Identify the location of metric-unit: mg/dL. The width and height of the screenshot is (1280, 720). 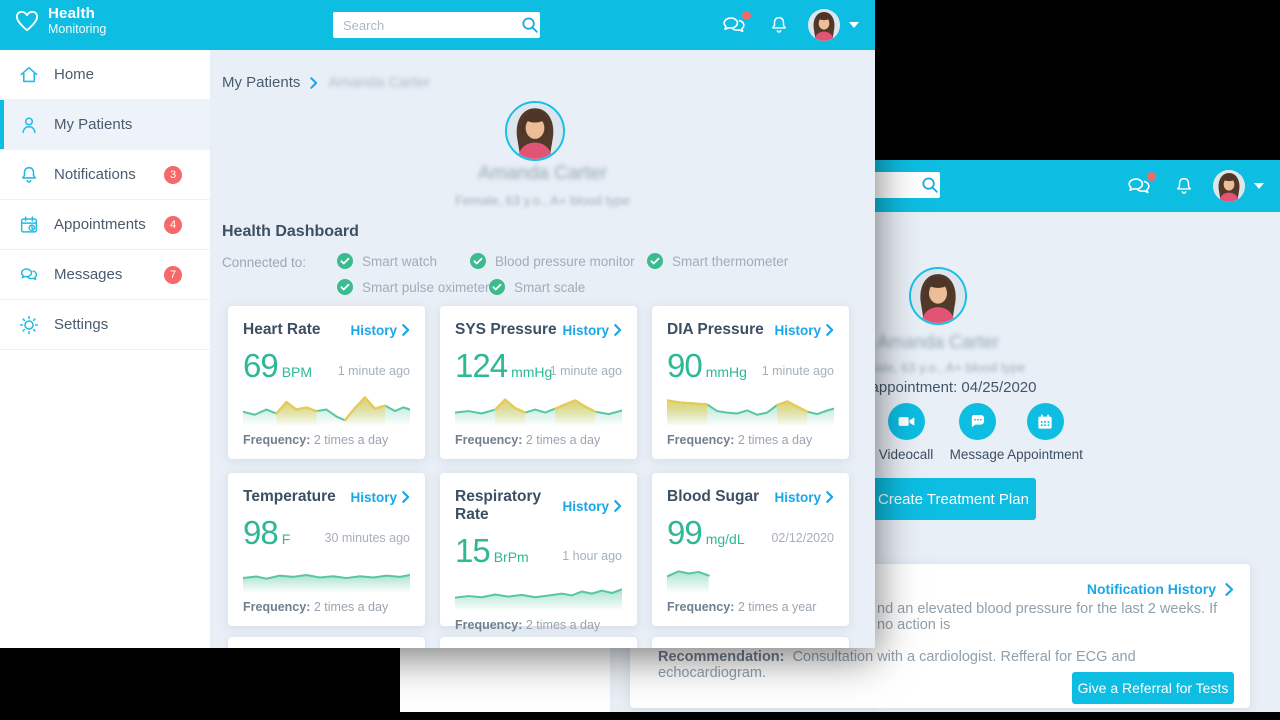
(725, 539).